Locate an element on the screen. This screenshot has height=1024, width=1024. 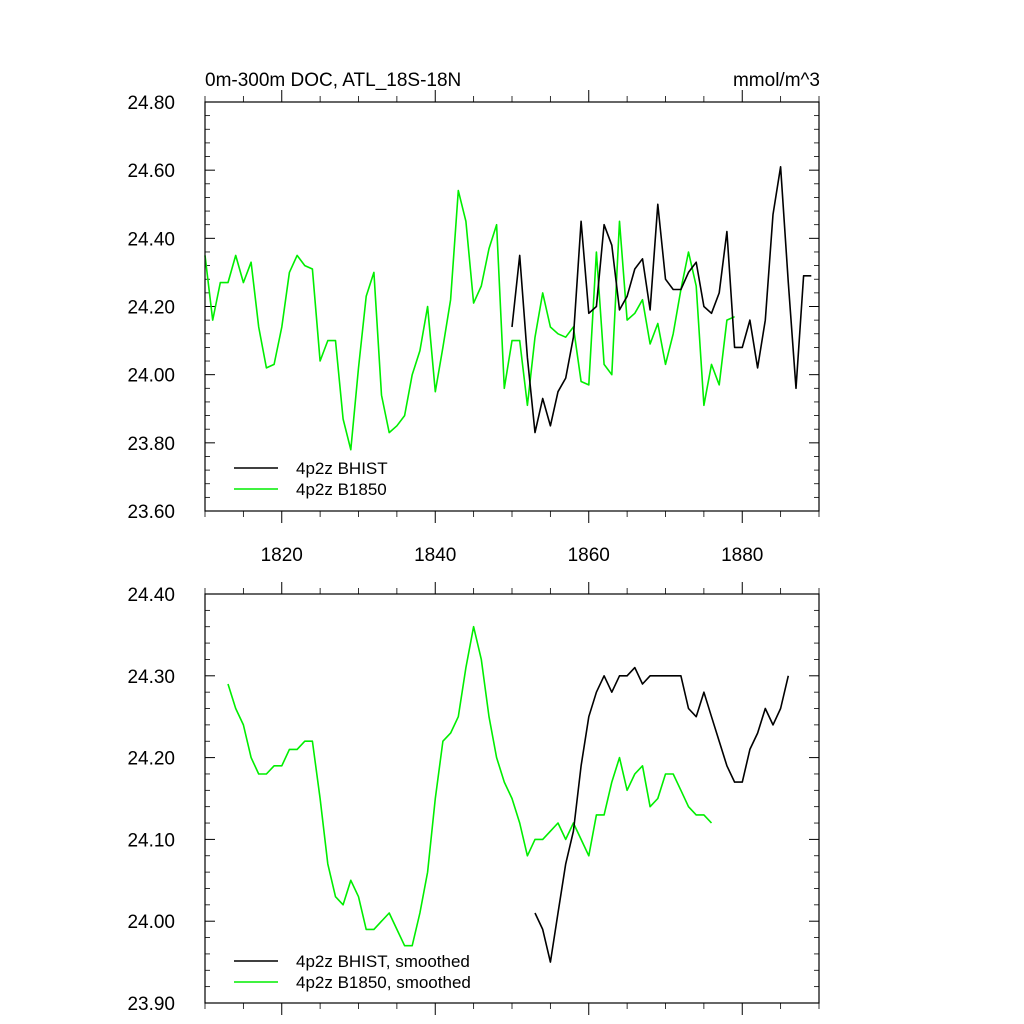
top-y-tick-labels: 23.60 23.80 24.00 24.20 24.40 24.60 24.80 is located at coordinates (151, 308).